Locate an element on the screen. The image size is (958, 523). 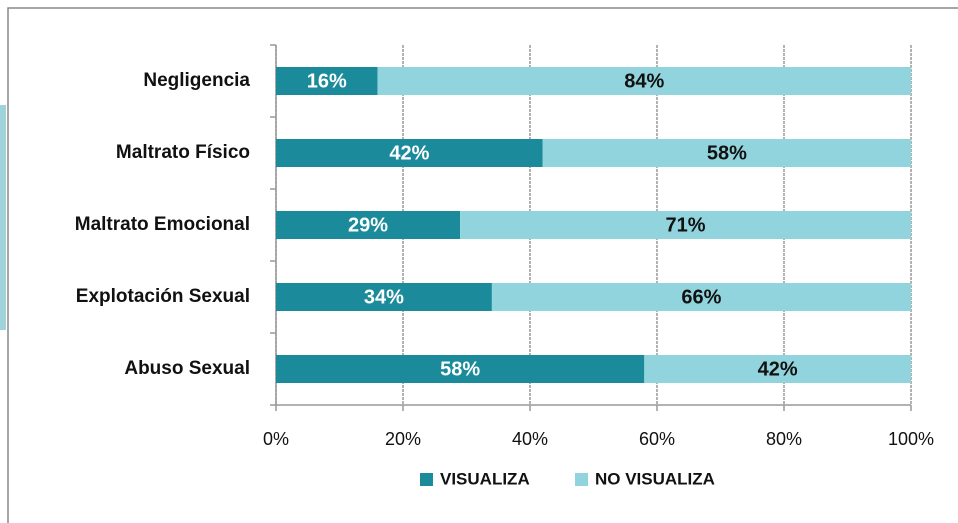
x-tick-label: 100% is located at coordinates (911, 439).